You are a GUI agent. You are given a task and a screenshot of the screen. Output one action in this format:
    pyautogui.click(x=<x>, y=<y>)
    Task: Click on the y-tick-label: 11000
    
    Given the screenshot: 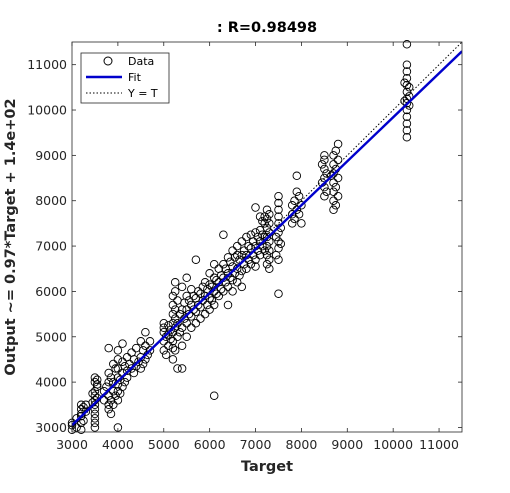 What is the action you would take?
    pyautogui.click(x=47, y=64)
    